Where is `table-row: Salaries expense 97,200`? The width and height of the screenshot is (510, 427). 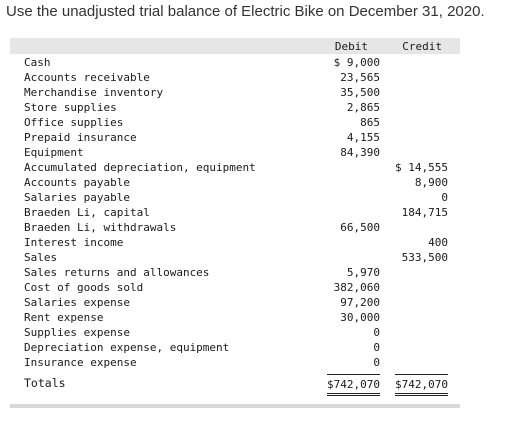 table-row: Salaries expense 97,200 is located at coordinates (235, 302).